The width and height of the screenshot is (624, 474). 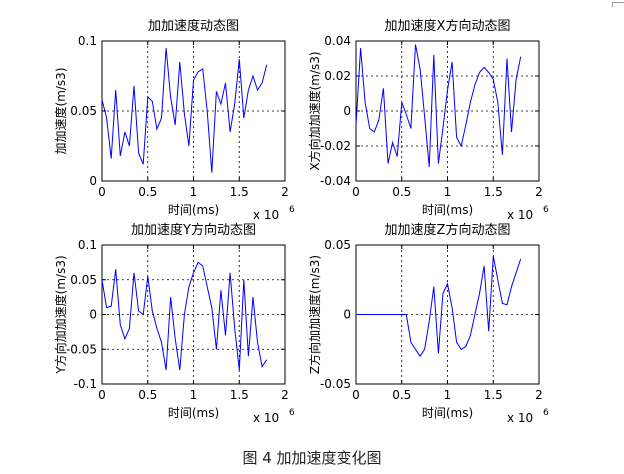 What do you see at coordinates (312, 458) in the screenshot?
I see `figure-caption: 图 4 加加速度变化图` at bounding box center [312, 458].